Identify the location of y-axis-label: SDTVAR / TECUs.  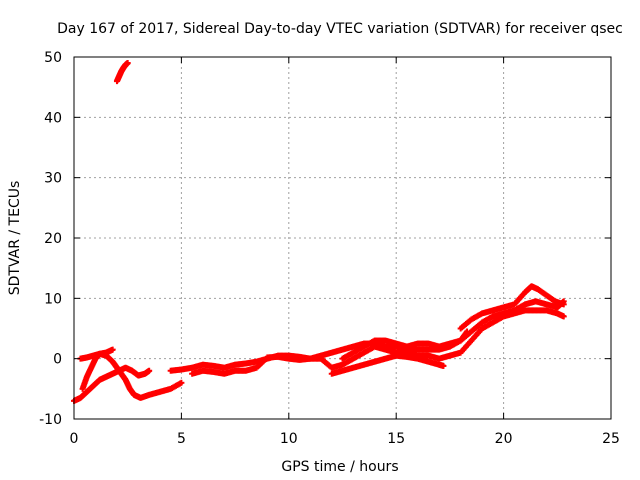
(15, 238).